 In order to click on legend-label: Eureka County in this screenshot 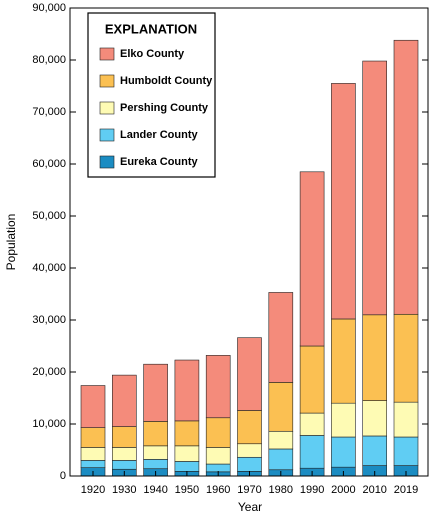, I will do `click(159, 162)`.